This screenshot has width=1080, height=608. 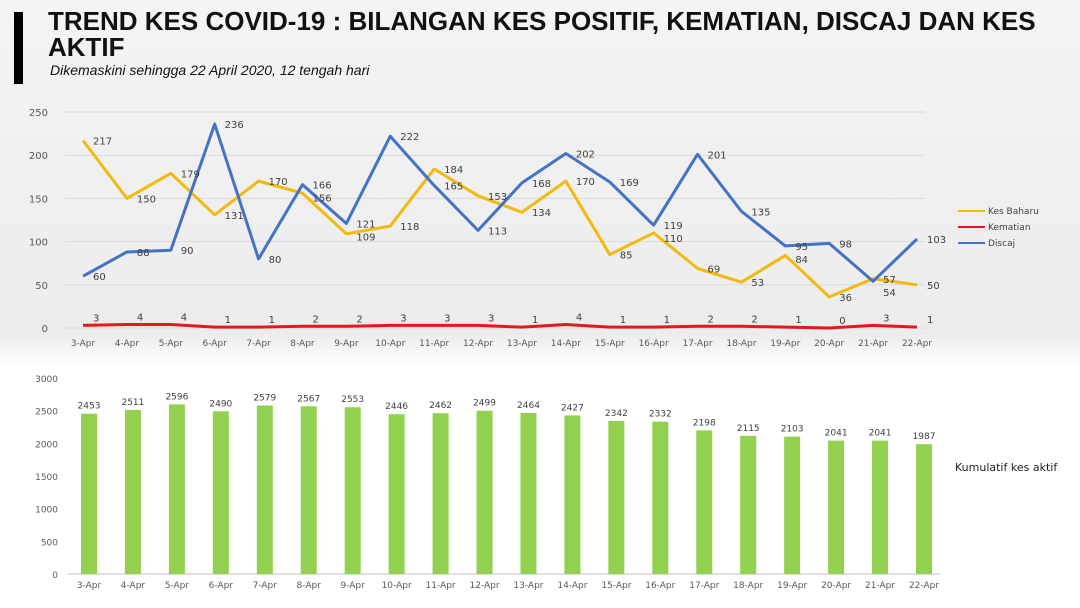 What do you see at coordinates (38, 243) in the screenshot?
I see `y-tick-label: 100` at bounding box center [38, 243].